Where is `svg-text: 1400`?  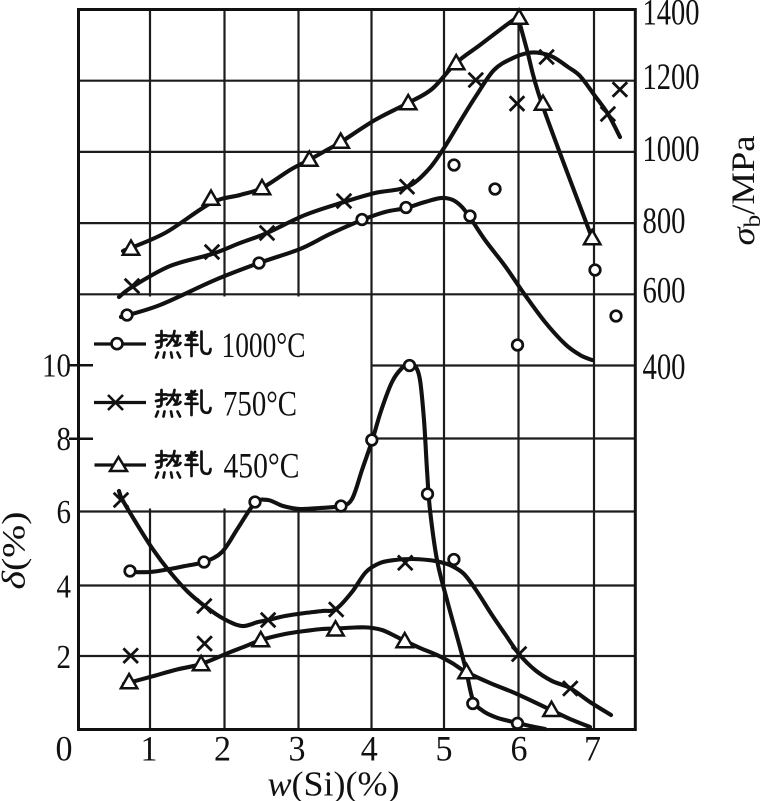 svg-text: 1400 is located at coordinates (671, 17).